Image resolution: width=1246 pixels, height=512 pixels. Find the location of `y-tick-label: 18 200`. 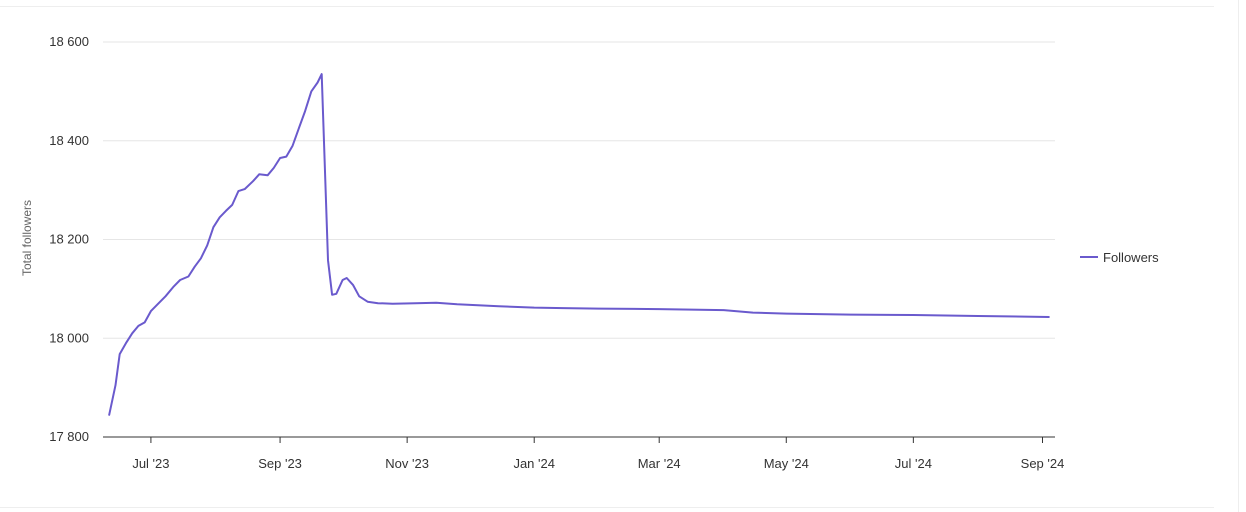

y-tick-label: 18 200 is located at coordinates (69, 239).